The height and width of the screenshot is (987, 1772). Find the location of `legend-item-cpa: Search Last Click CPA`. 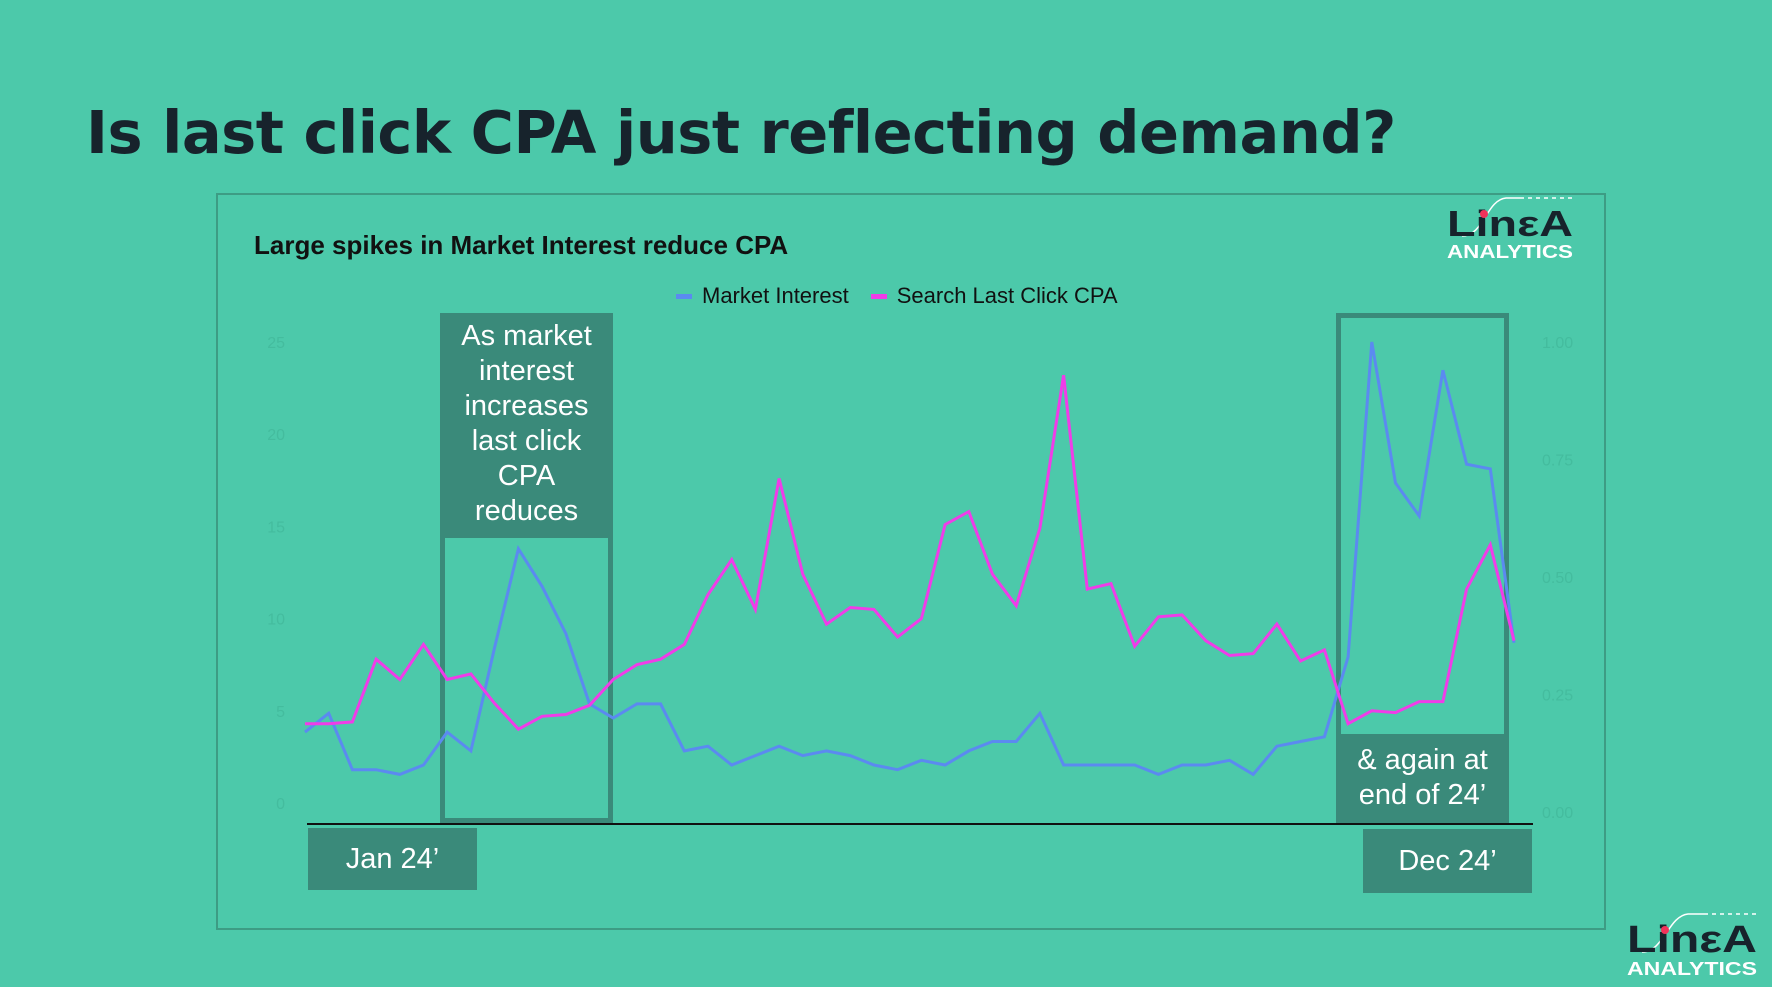

legend-item-cpa: Search Last Click CPA is located at coordinates (994, 296).